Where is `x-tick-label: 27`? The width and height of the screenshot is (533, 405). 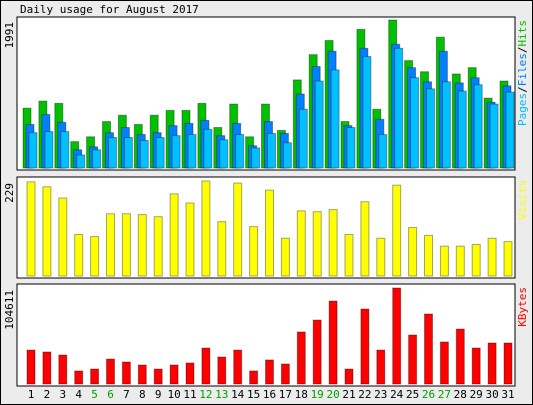 x-tick-label: 27 is located at coordinates (444, 394).